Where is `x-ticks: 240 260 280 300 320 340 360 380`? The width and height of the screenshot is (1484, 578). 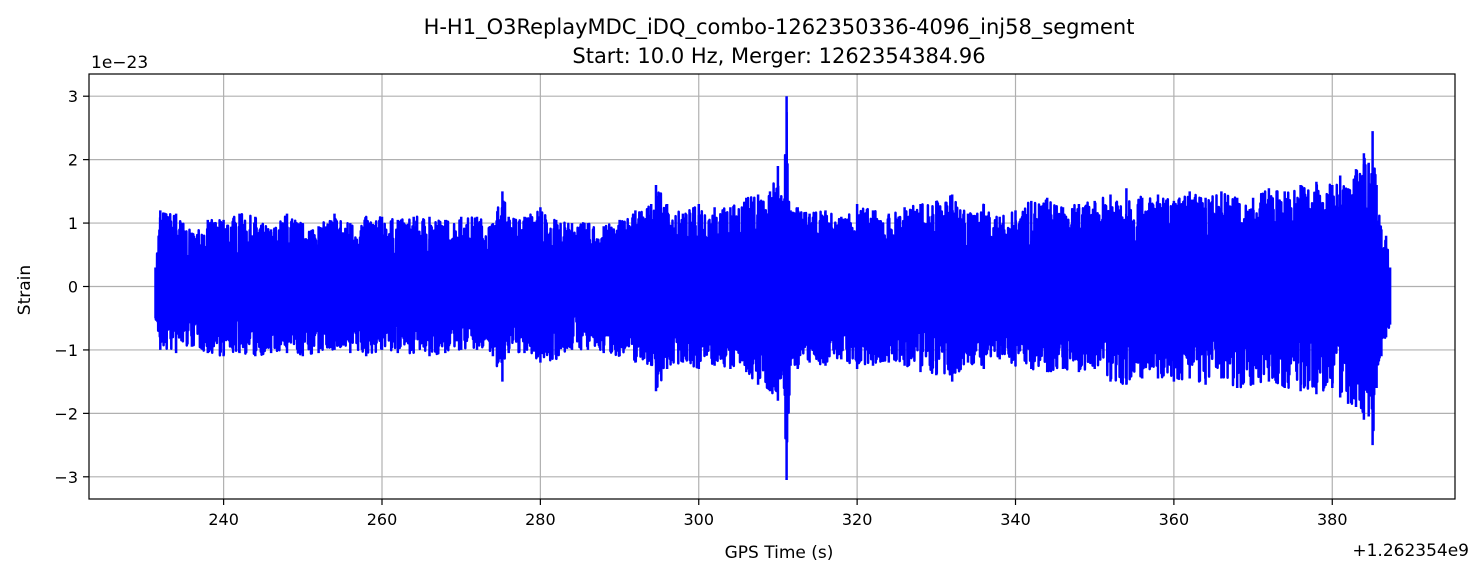
x-ticks: 240 260 280 300 320 340 360 380 is located at coordinates (778, 514).